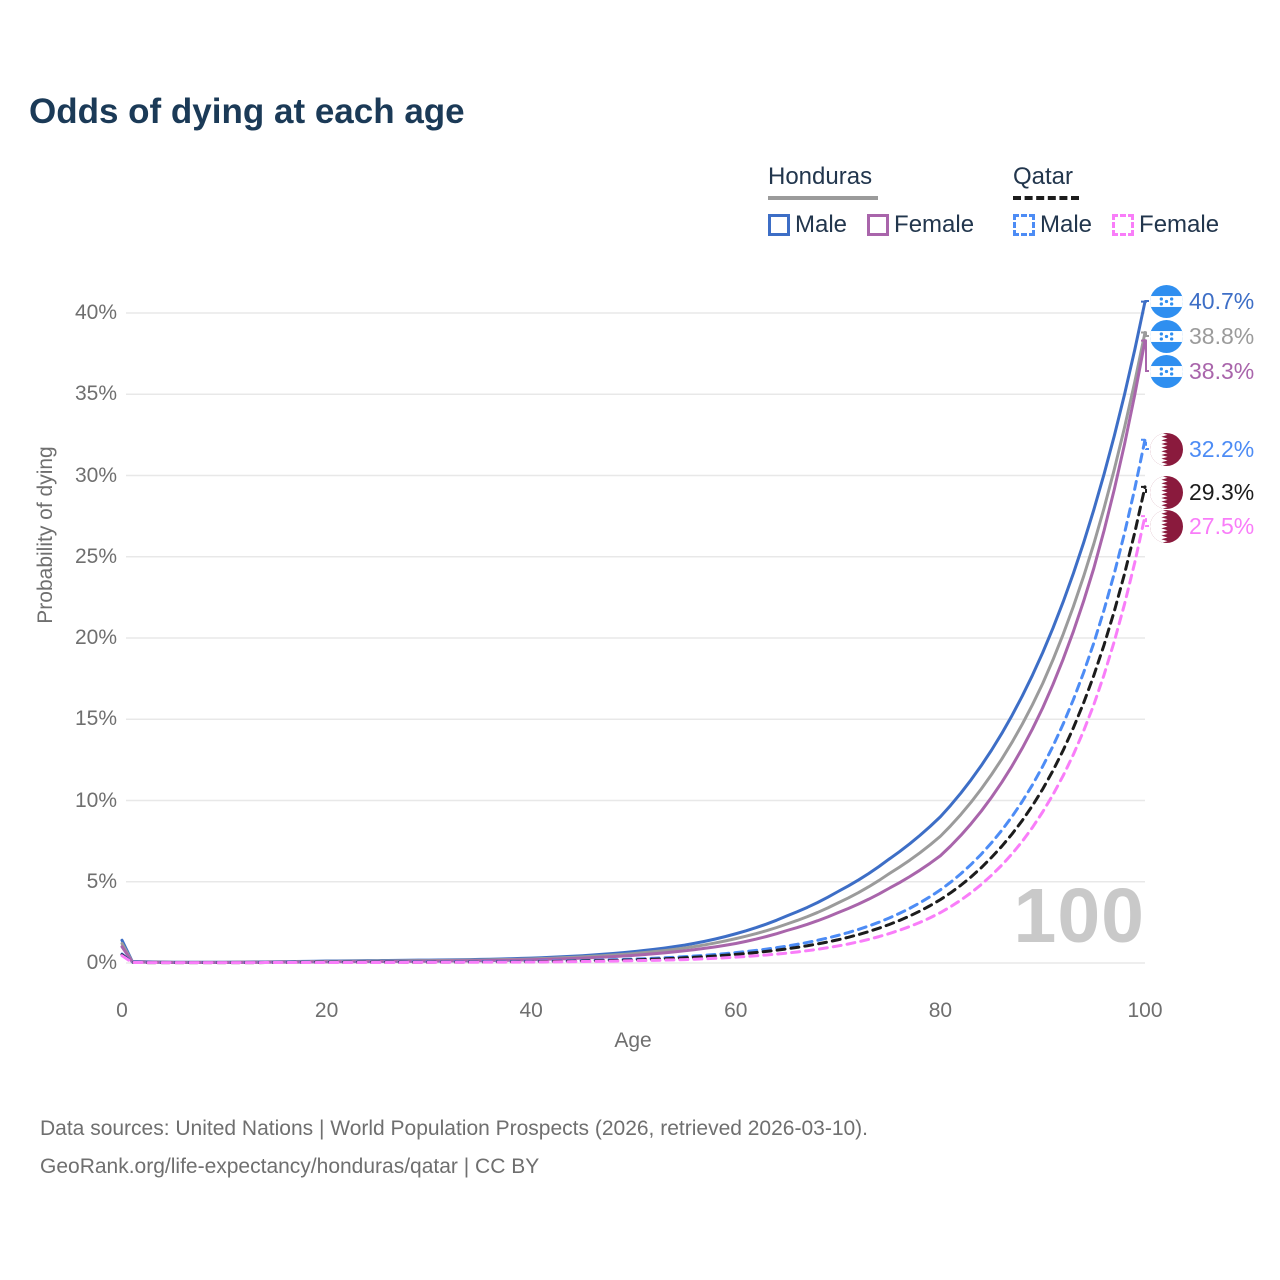 The image size is (1280, 1280). Describe the element at coordinates (95, 719) in the screenshot. I see `y-tick-label: 15%` at that location.